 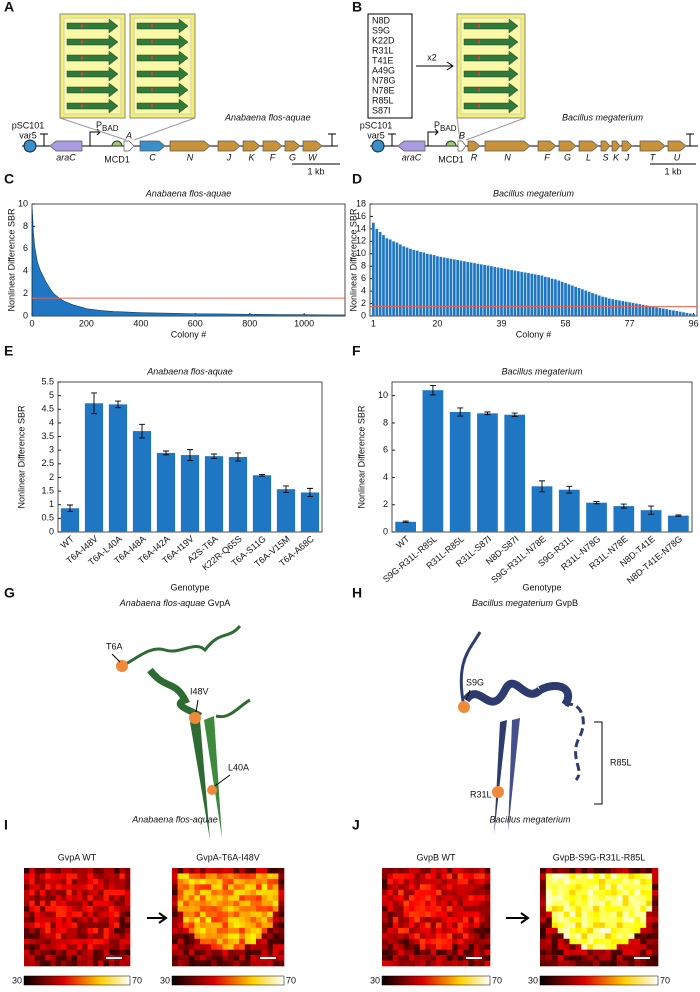 I want to click on panel-label: J, so click(x=356, y=825).